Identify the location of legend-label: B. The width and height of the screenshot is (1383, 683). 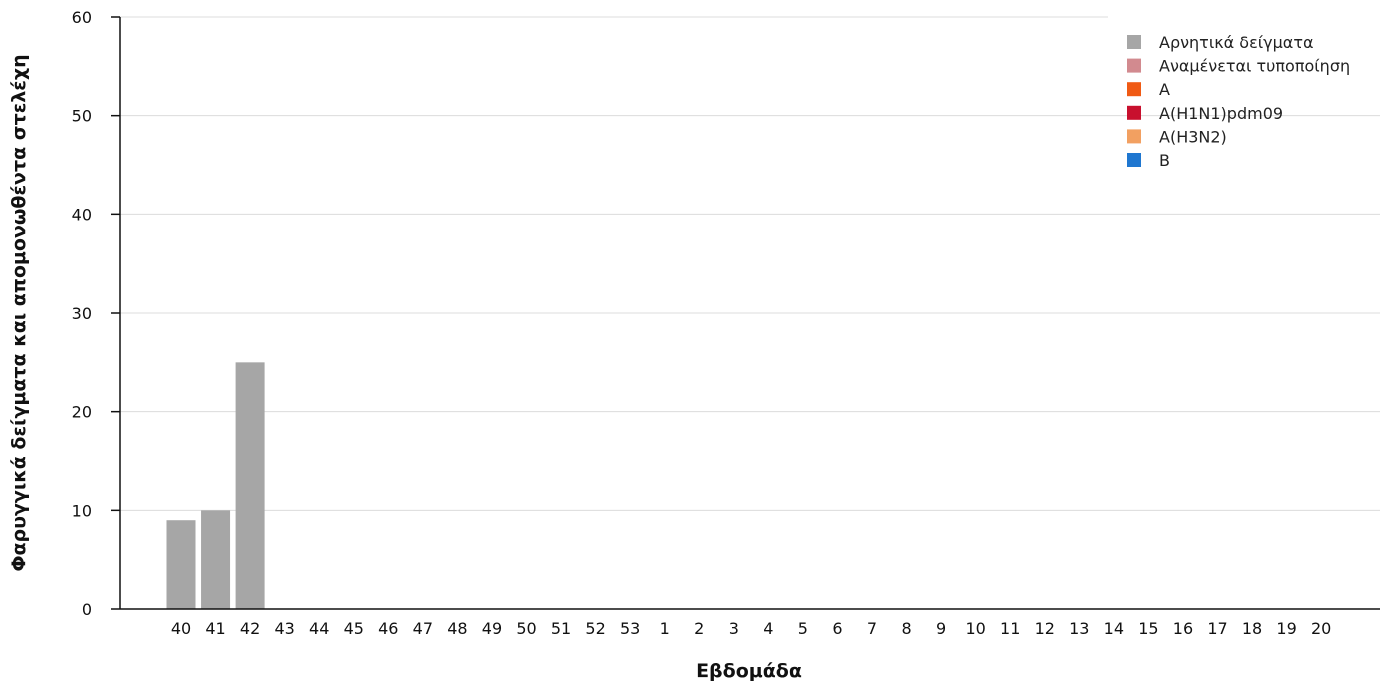
(1164, 160).